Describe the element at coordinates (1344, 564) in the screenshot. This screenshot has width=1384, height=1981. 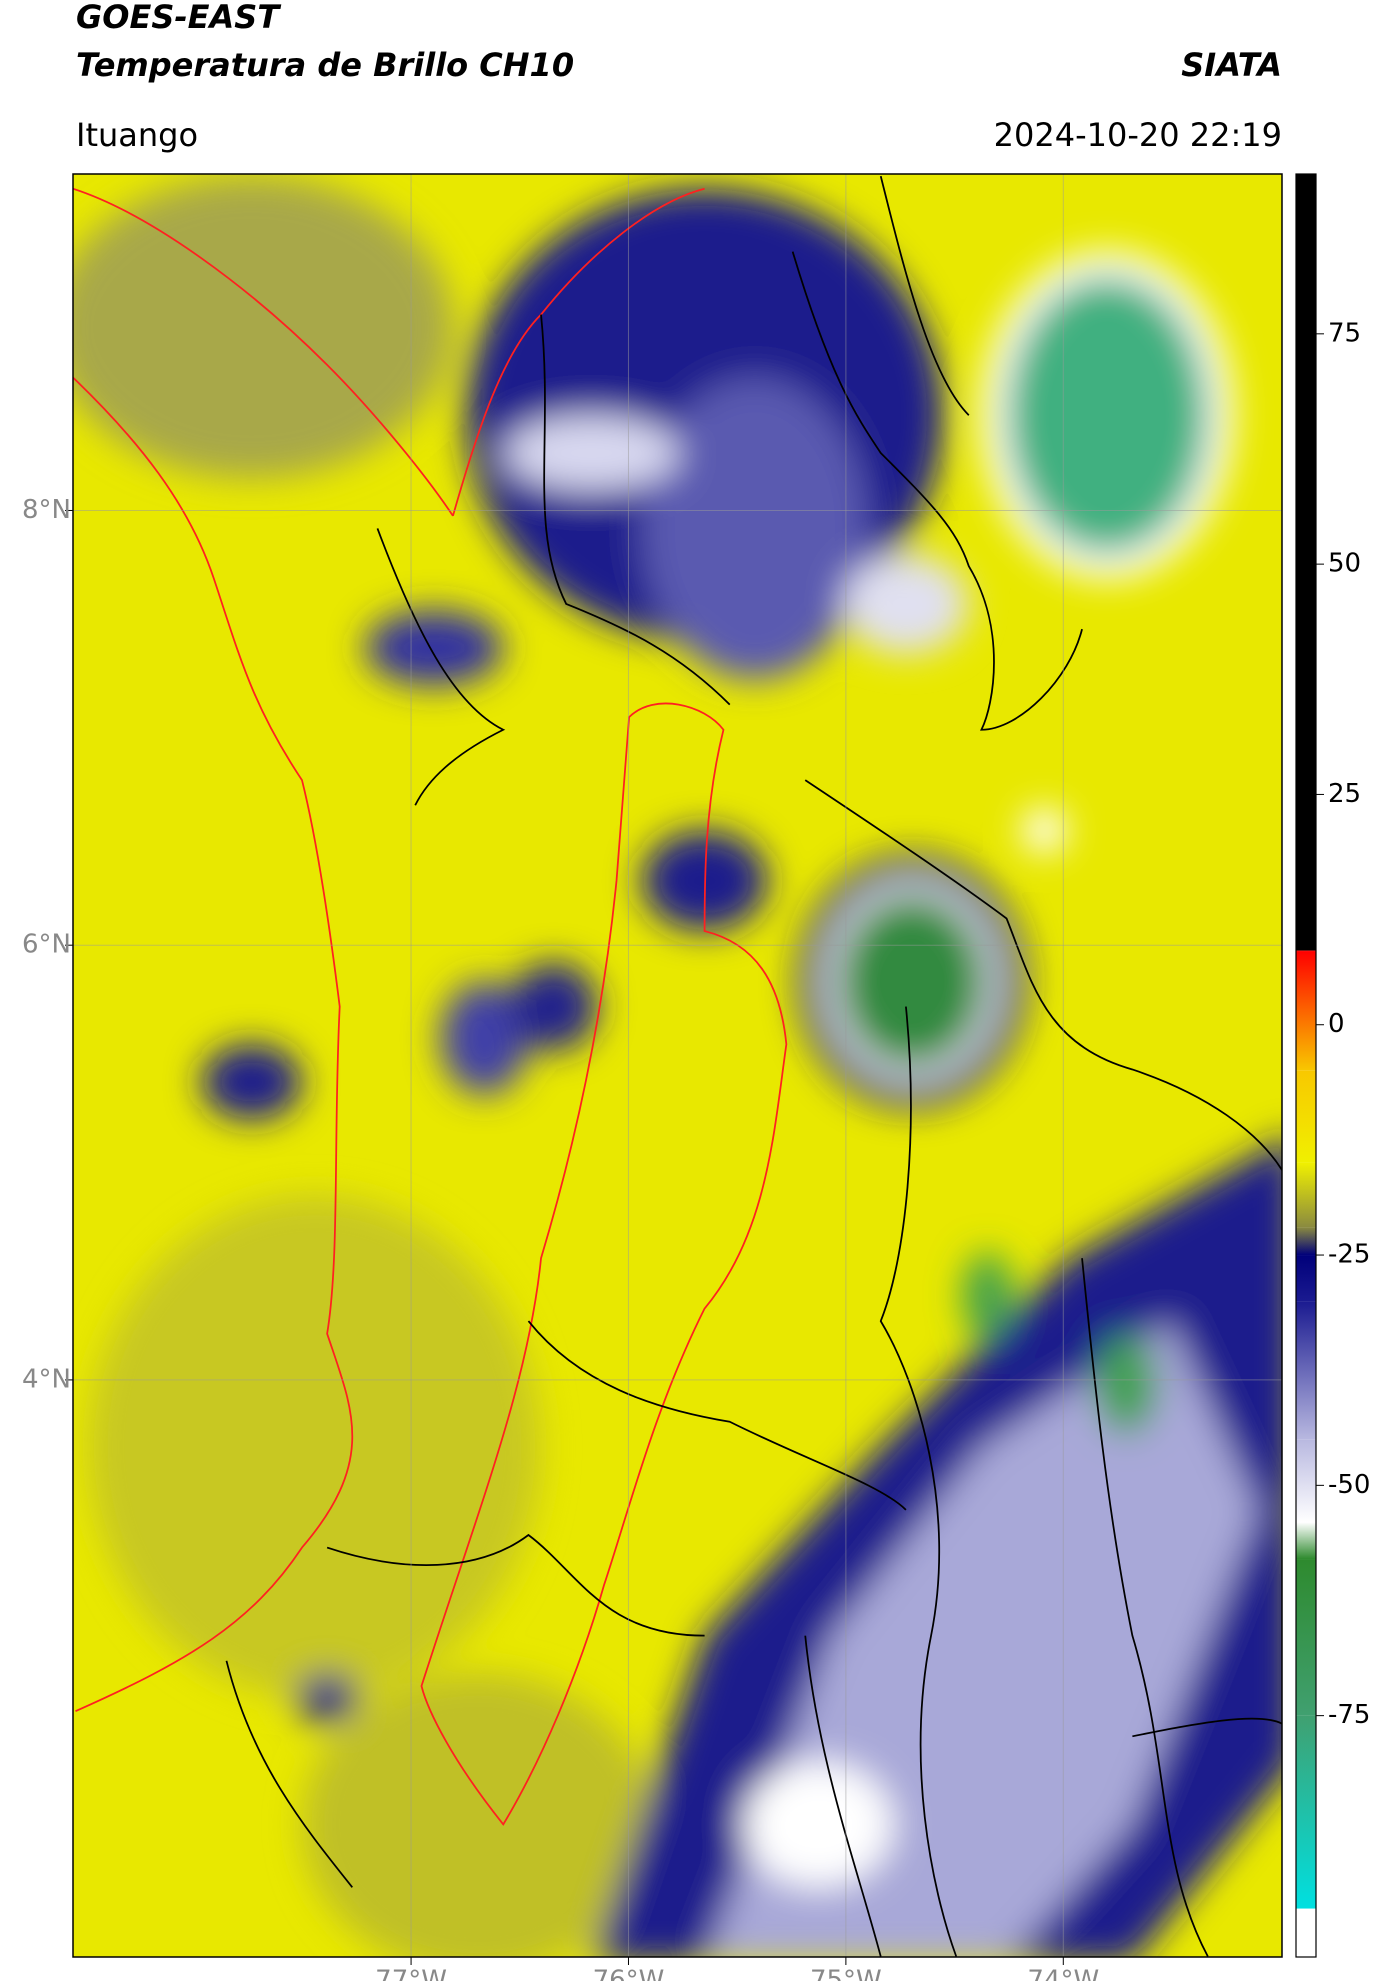
I see `colorbar-tick-label: 50` at that location.